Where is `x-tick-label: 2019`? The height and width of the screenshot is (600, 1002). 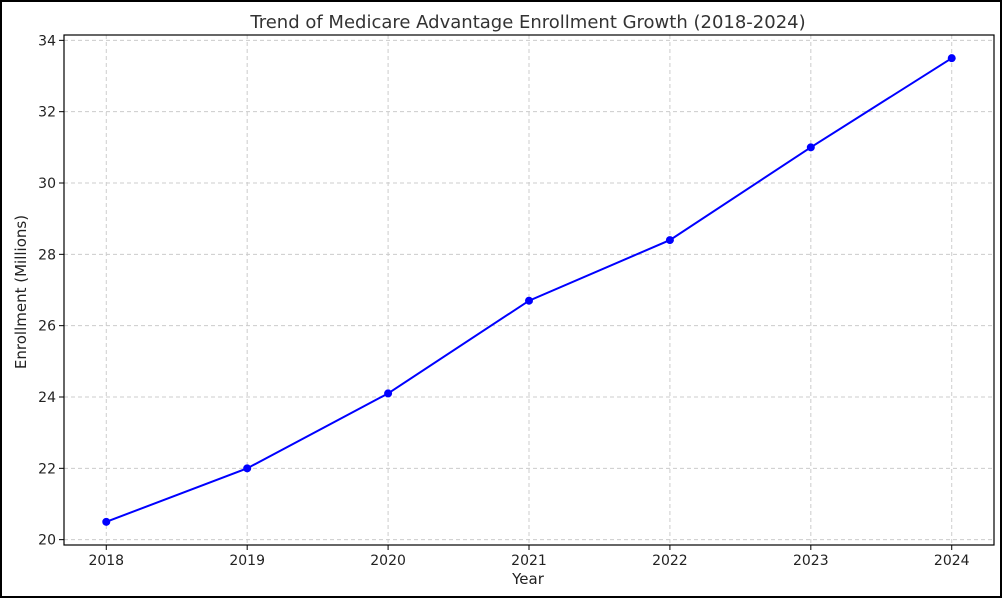 x-tick-label: 2019 is located at coordinates (247, 561).